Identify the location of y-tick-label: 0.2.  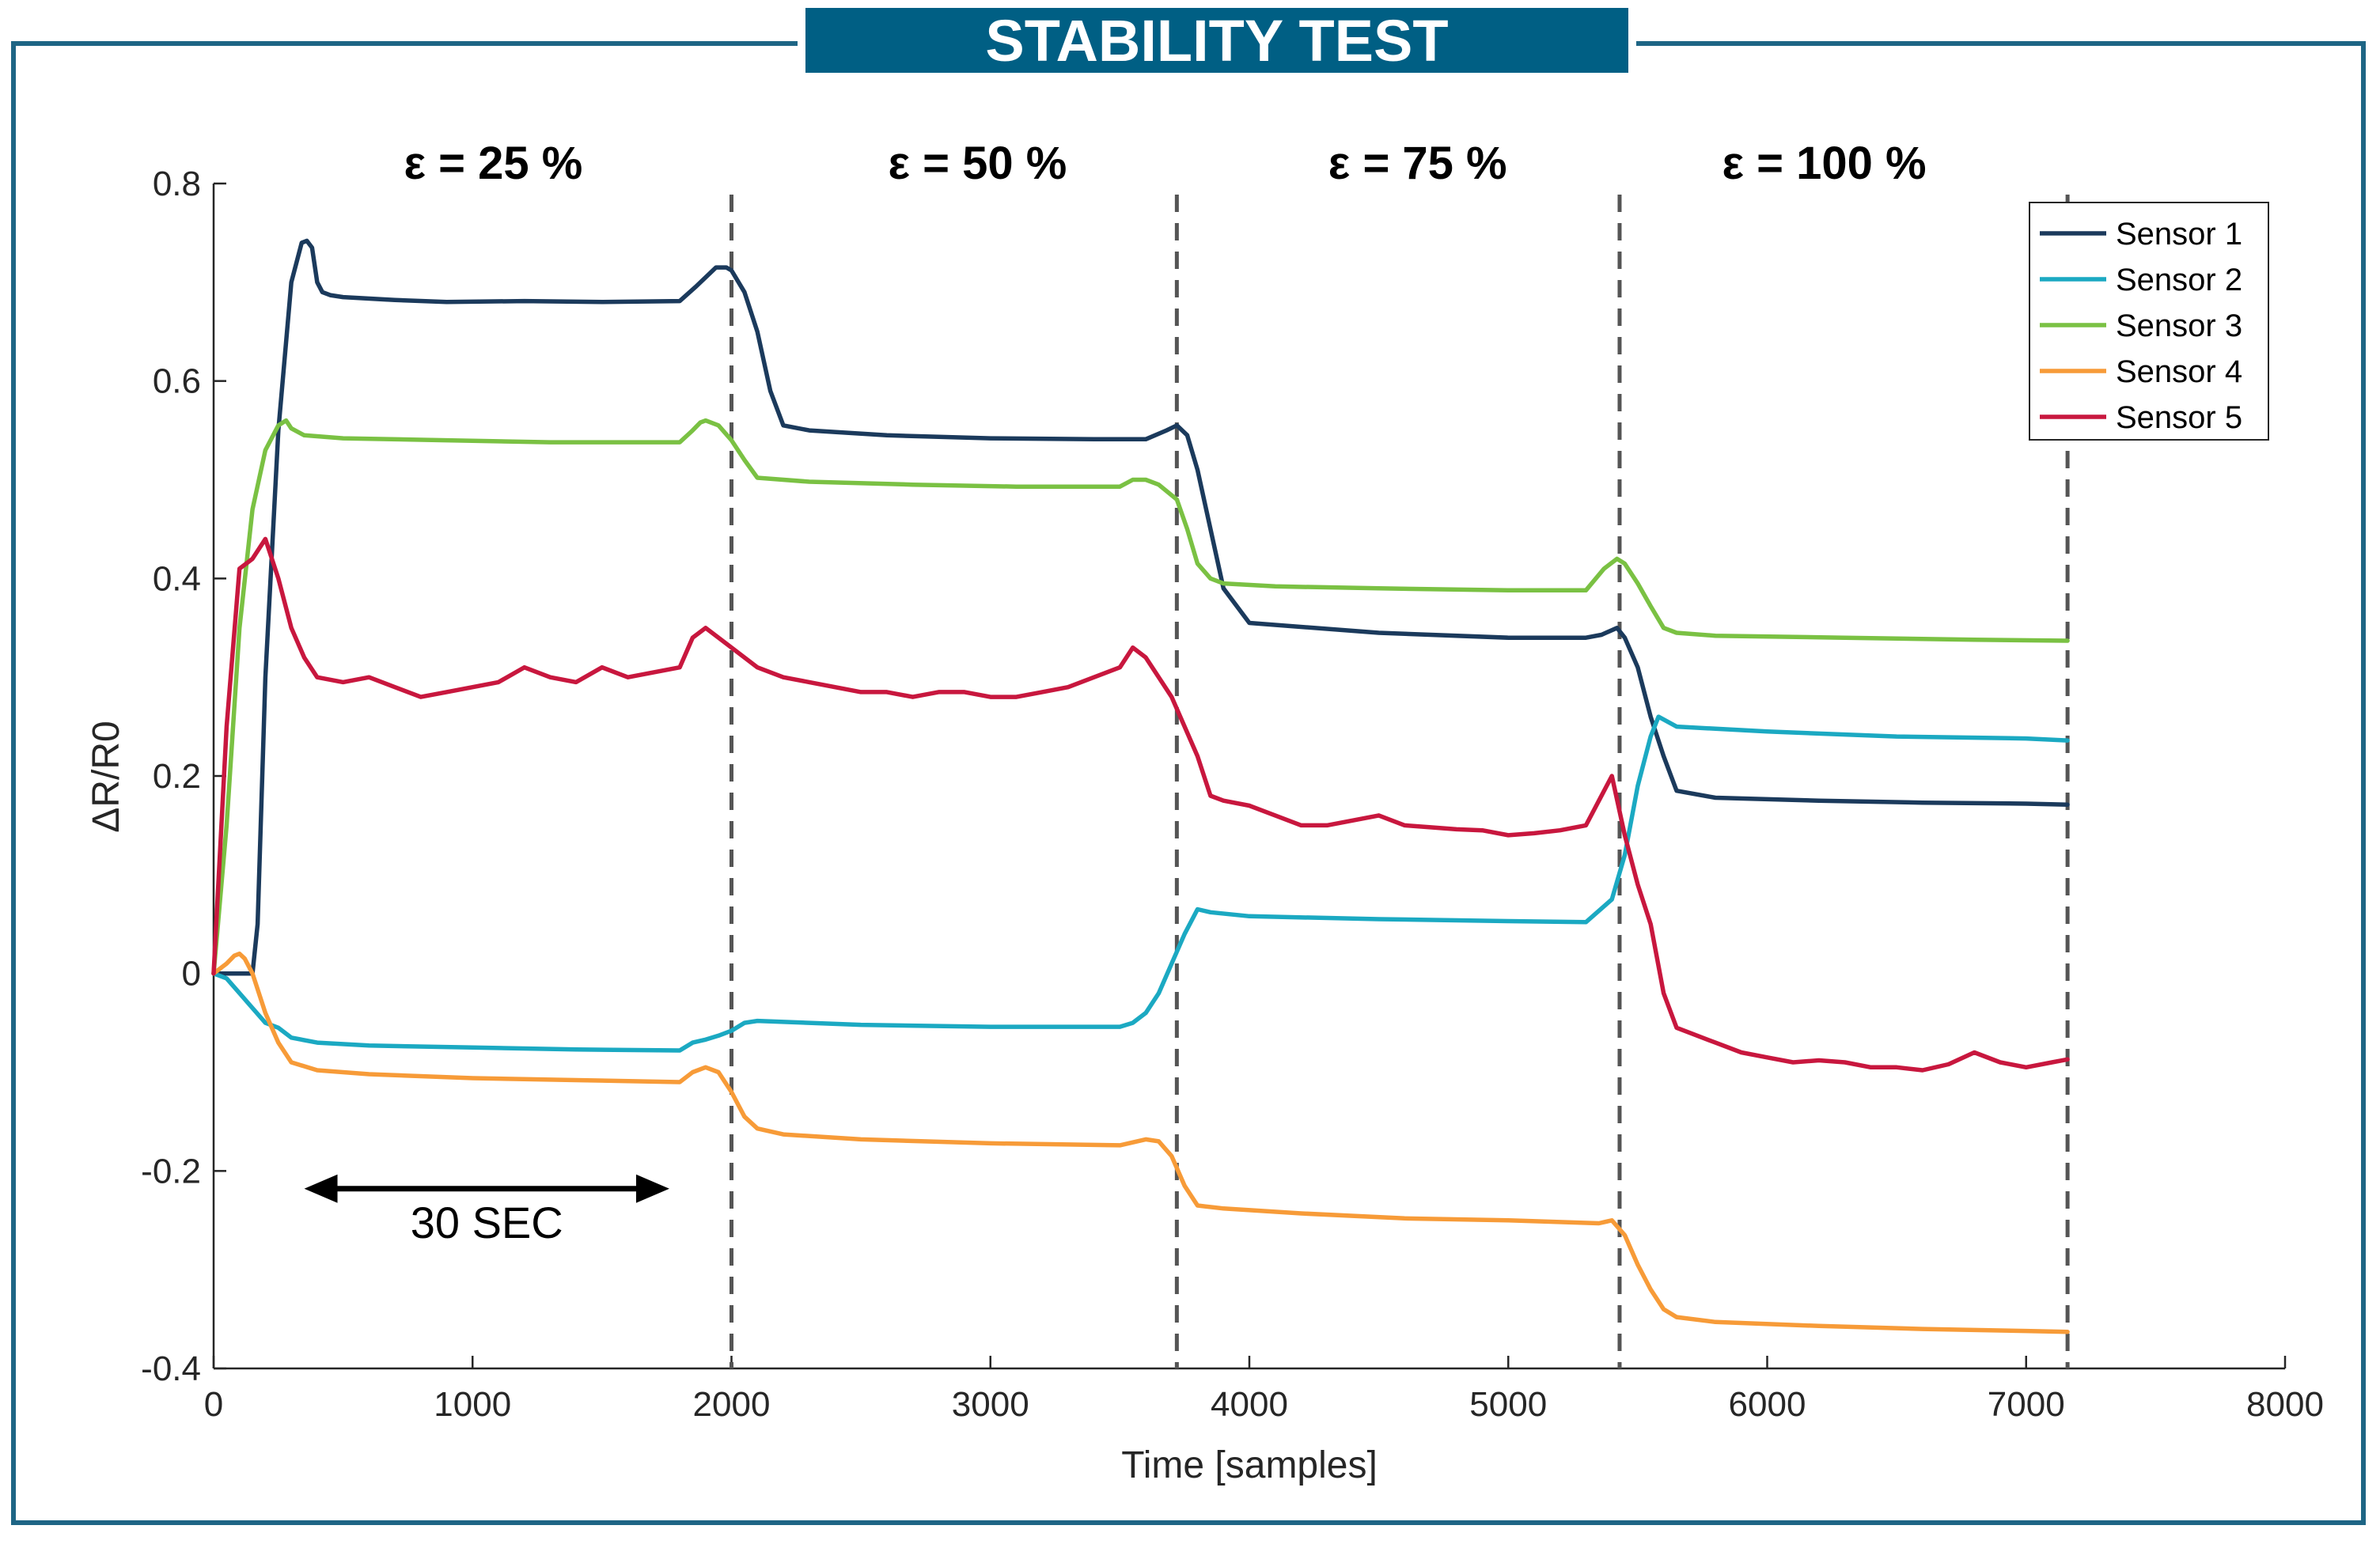
(177, 776).